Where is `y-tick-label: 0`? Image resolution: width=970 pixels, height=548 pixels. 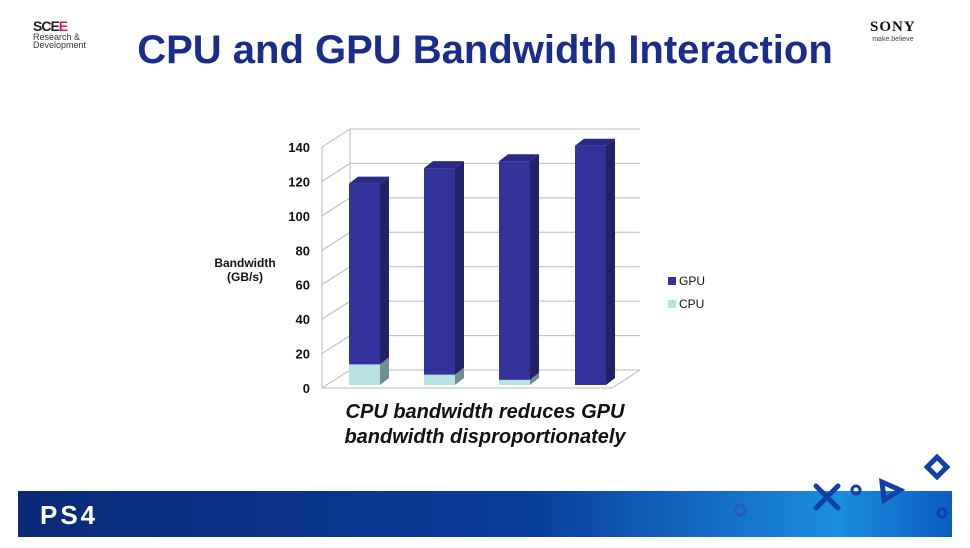 y-tick-label: 0 is located at coordinates (306, 388).